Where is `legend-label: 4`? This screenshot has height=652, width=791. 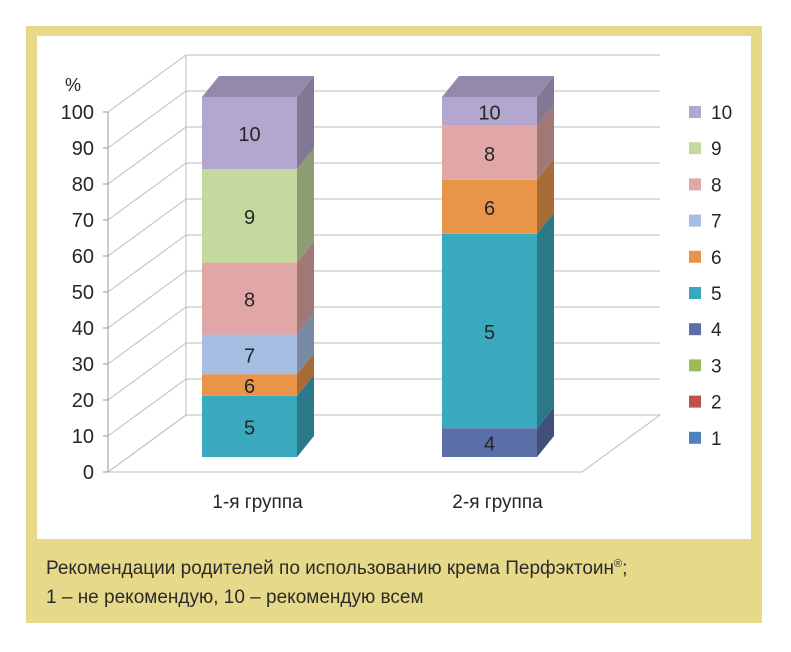 legend-label: 4 is located at coordinates (716, 330).